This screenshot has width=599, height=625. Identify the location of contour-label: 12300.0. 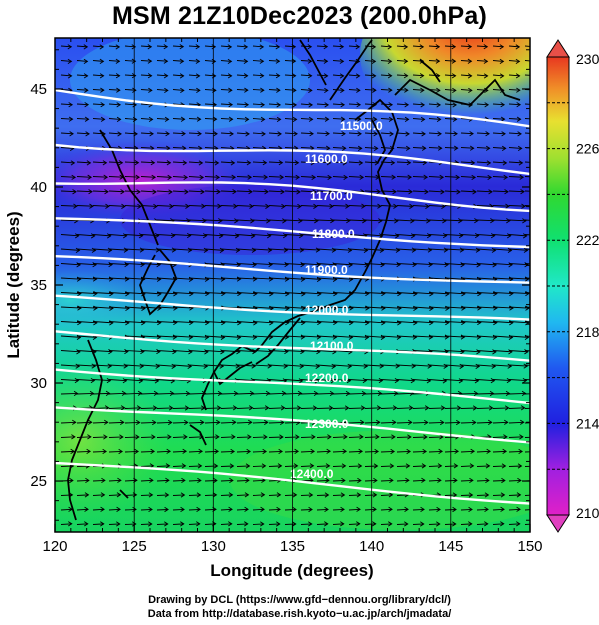
(327, 424).